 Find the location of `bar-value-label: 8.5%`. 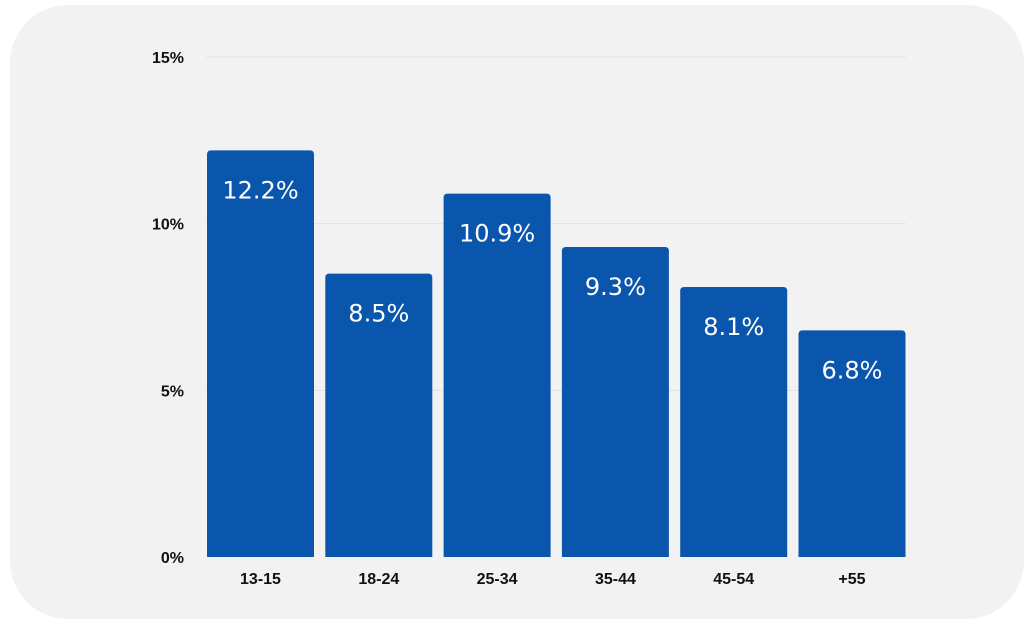

bar-value-label: 8.5% is located at coordinates (378, 314).